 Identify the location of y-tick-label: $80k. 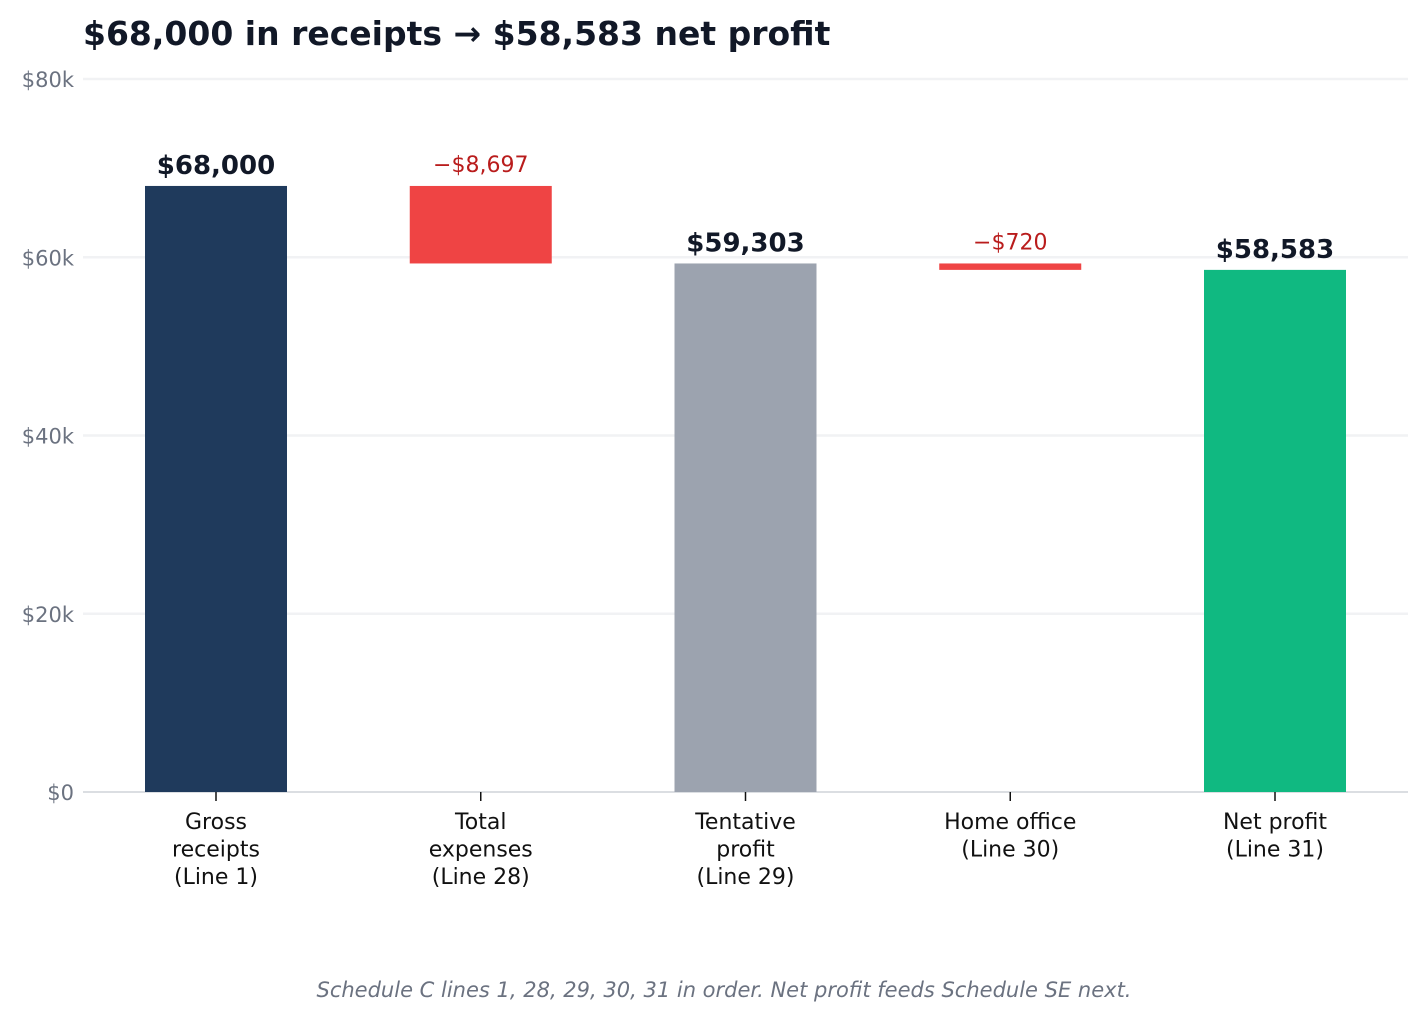
(48, 80).